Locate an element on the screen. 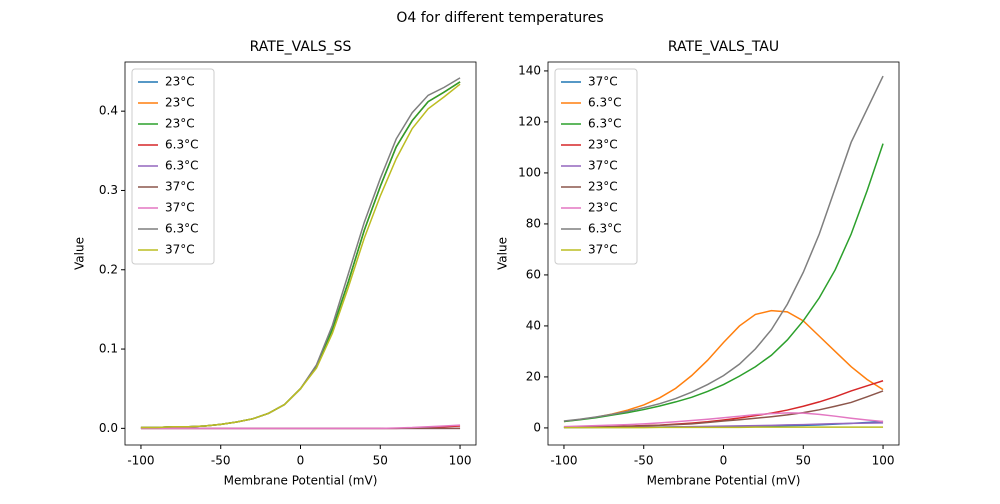 The width and height of the screenshot is (1000, 504). y-tick-label: 0.4 is located at coordinates (108, 111).